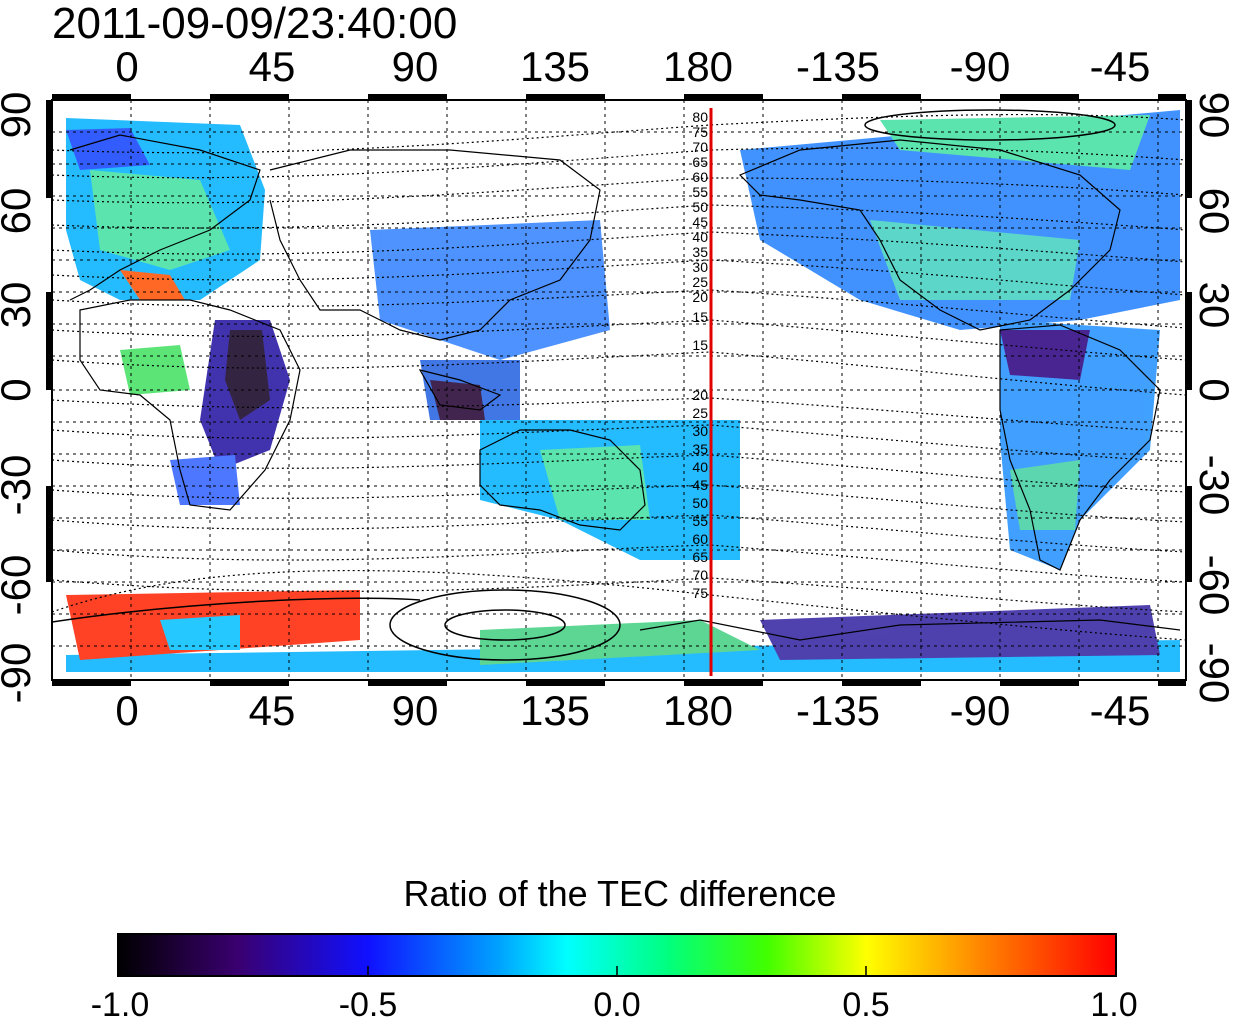 This screenshot has height=1024, width=1240. What do you see at coordinates (838, 710) in the screenshot?
I see `bottom-lon-tick: -135` at bounding box center [838, 710].